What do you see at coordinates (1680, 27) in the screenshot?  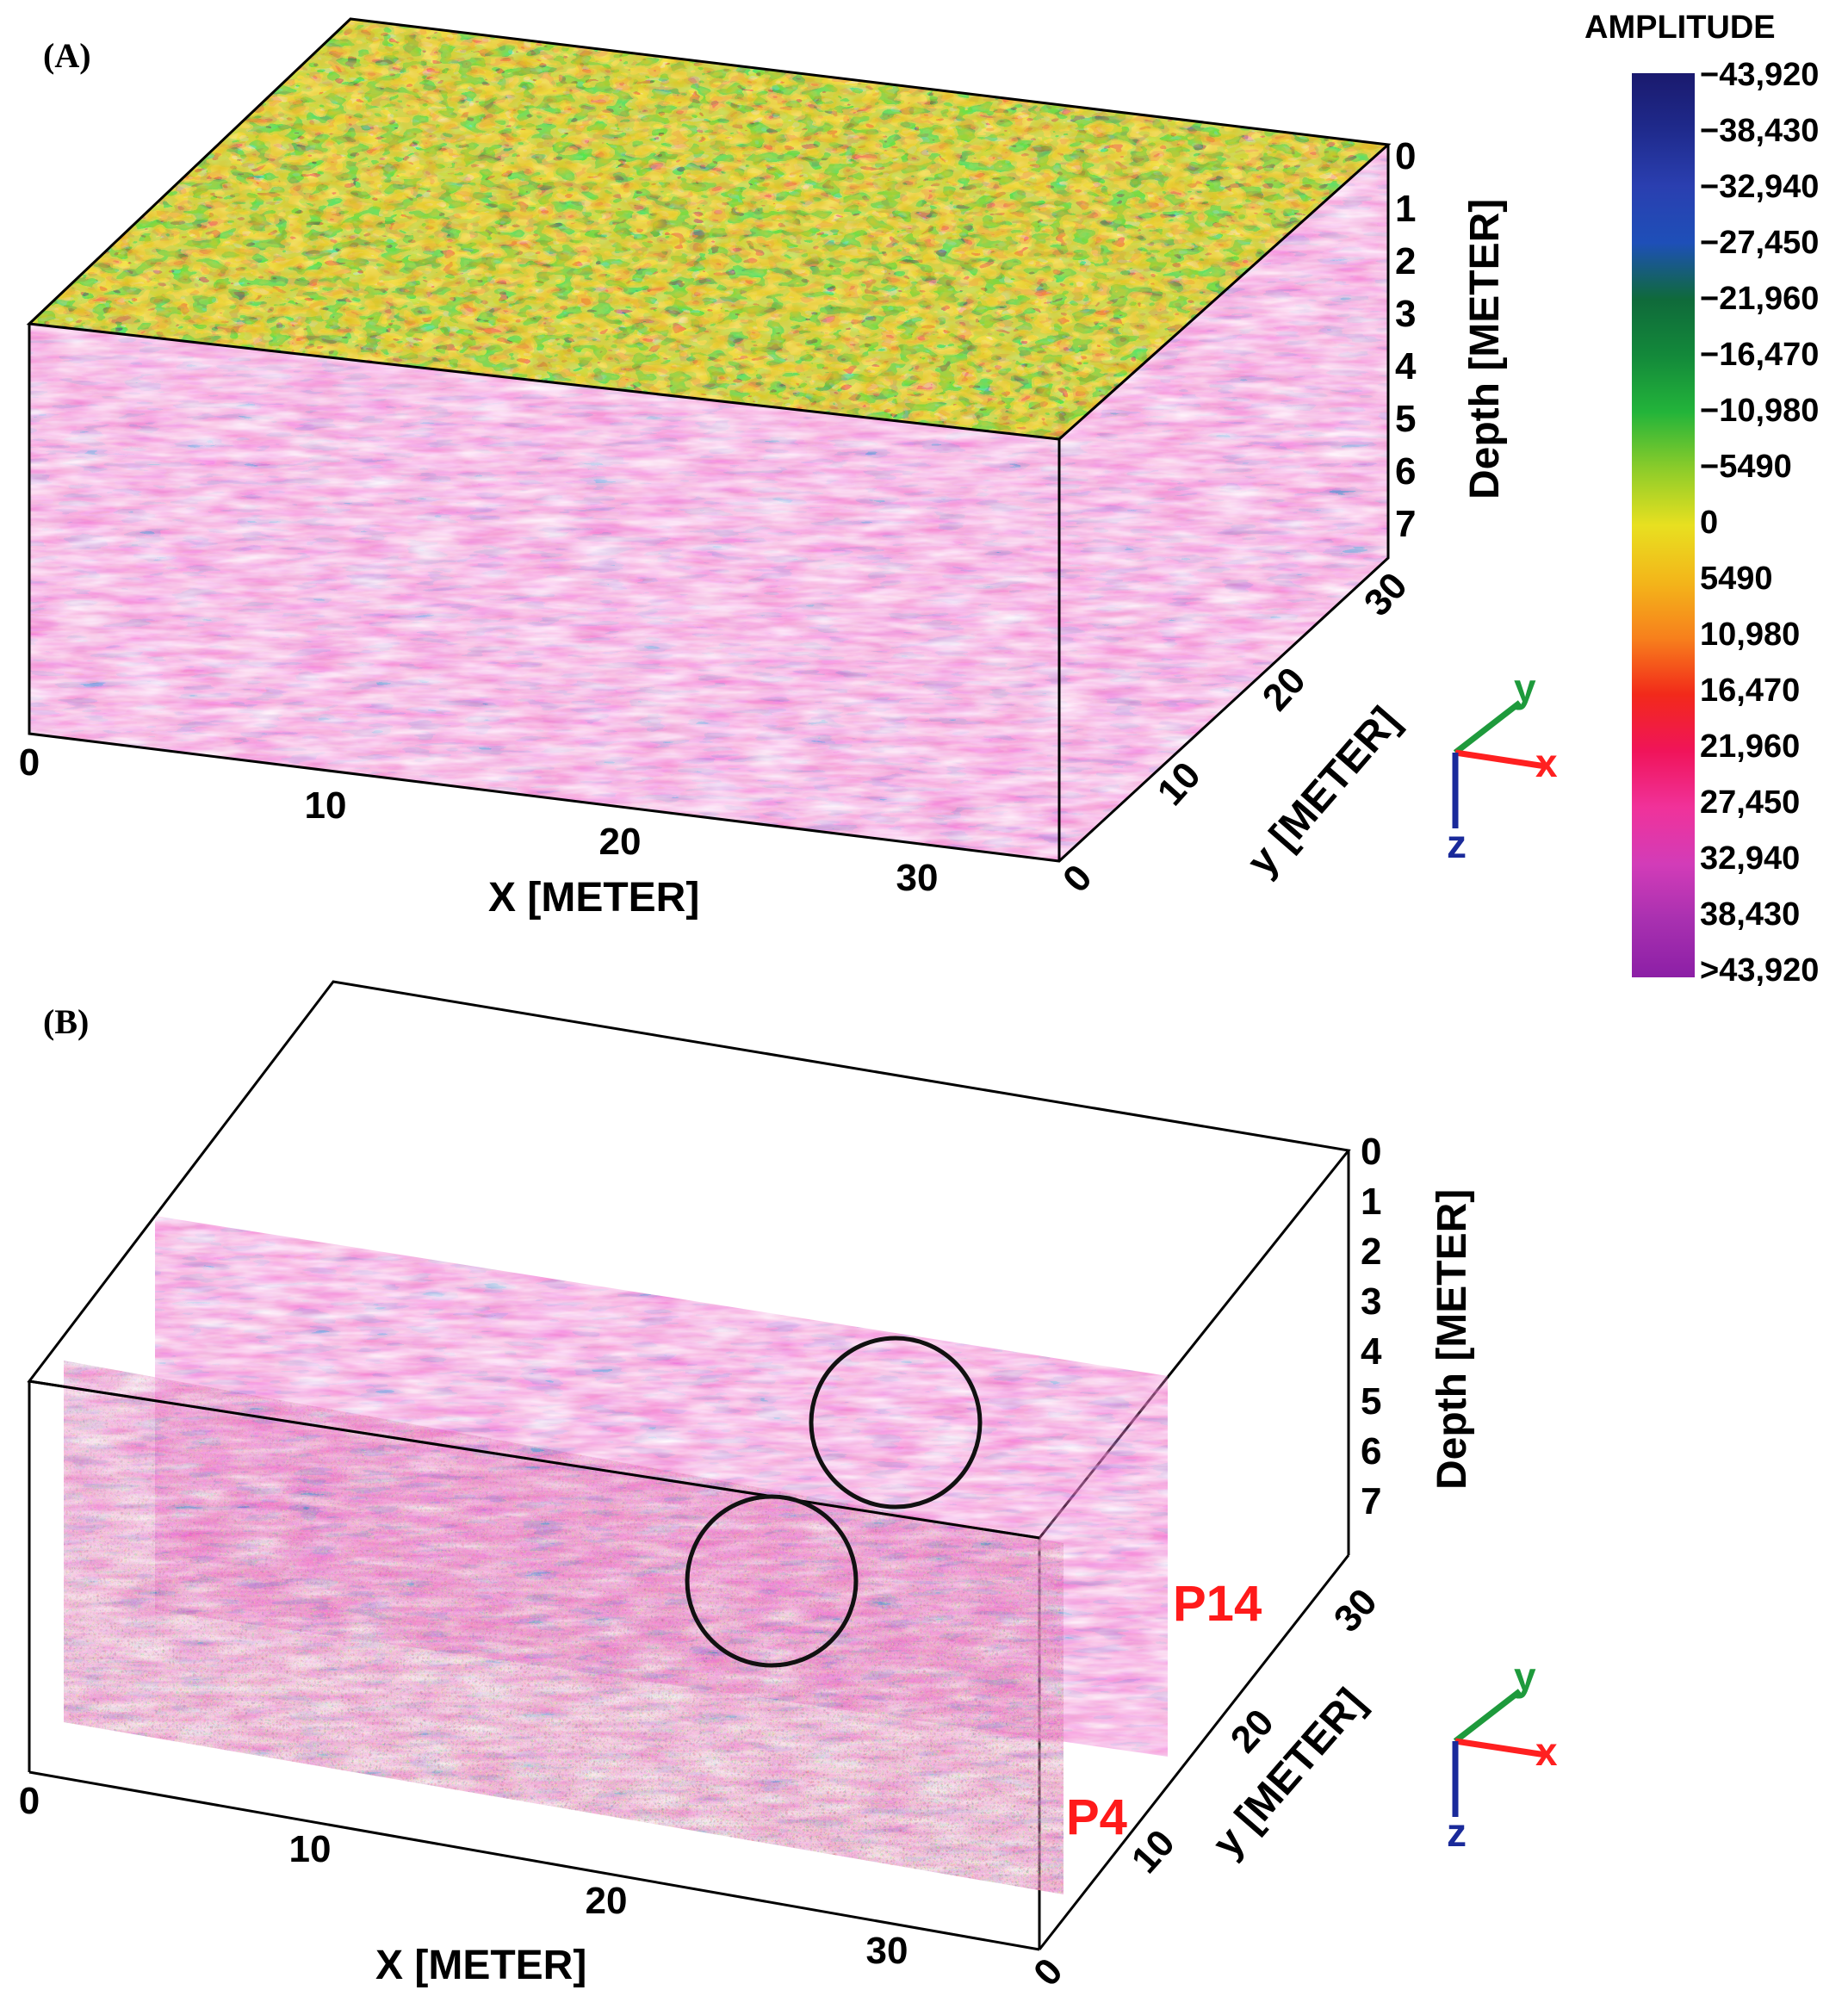 I see `colorbar-title: AMPLITUDE` at bounding box center [1680, 27].